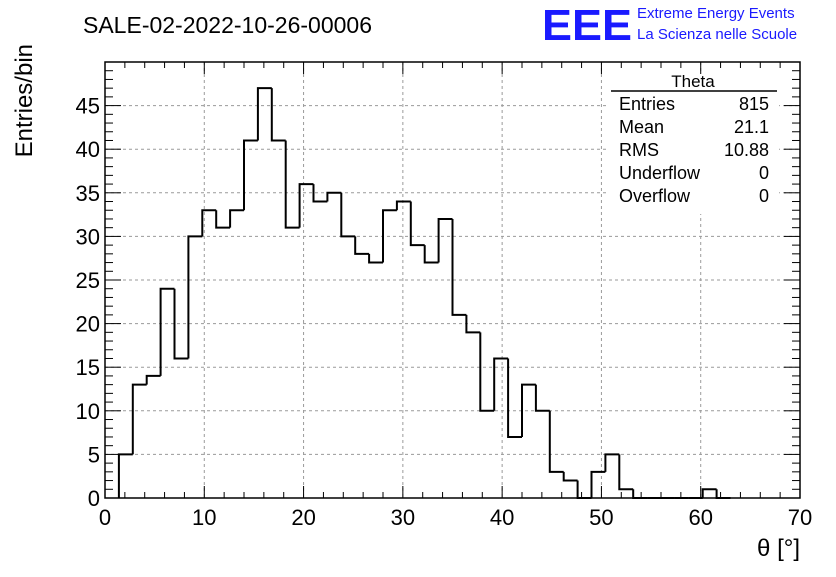 This screenshot has height=577, width=836. Describe the element at coordinates (88, 193) in the screenshot. I see `y-tick-label: 35` at that location.